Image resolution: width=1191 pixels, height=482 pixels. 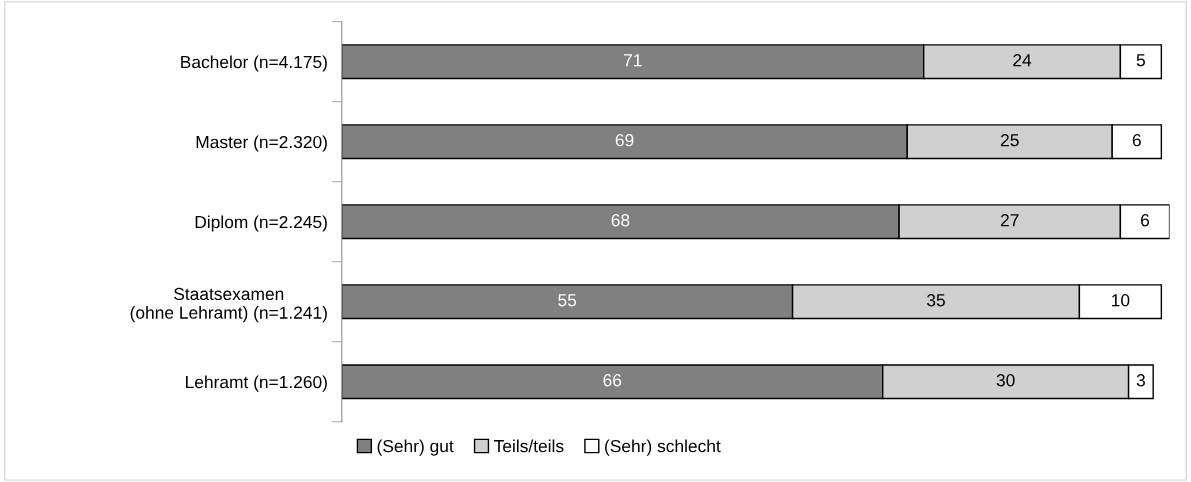 I want to click on data-label: 66, so click(x=612, y=380).